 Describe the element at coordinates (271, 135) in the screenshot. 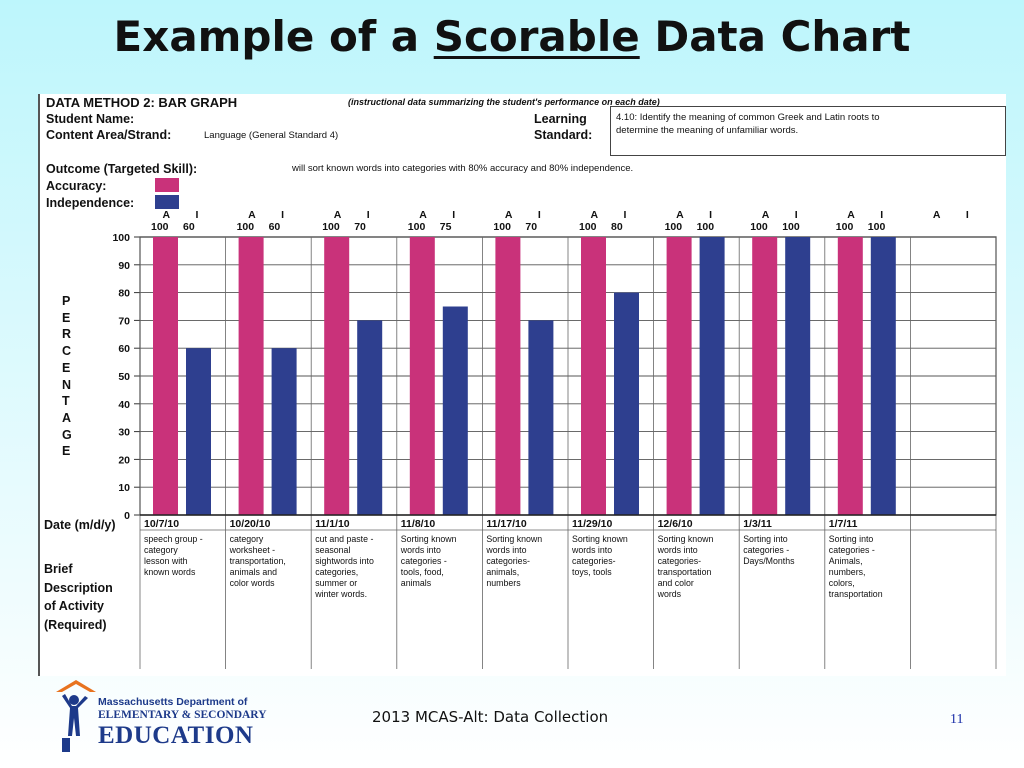

I see `content-area-value: Language (General Standard 4)` at that location.